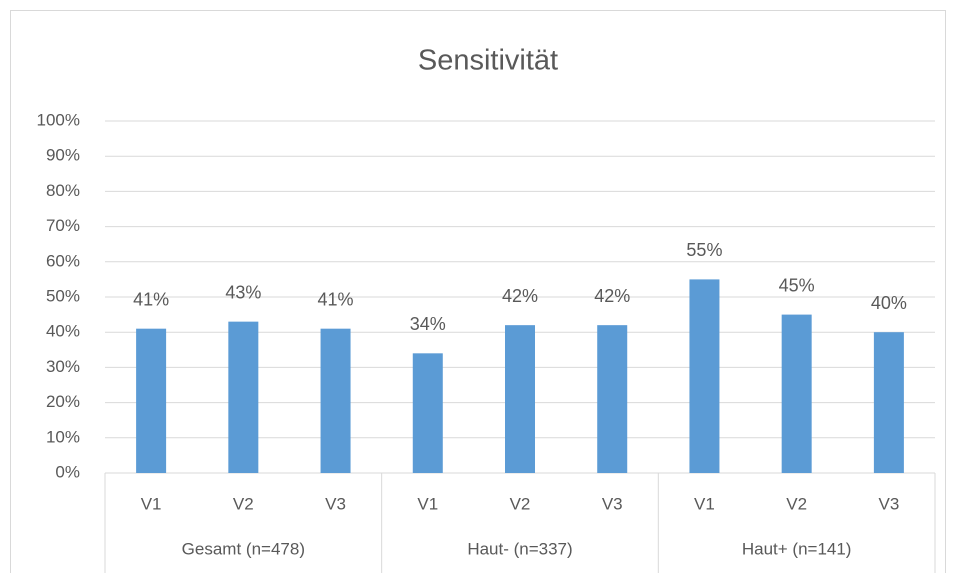 This screenshot has width=956, height=573. Describe the element at coordinates (488, 61) in the screenshot. I see `chart-title: Sensitivität` at that location.